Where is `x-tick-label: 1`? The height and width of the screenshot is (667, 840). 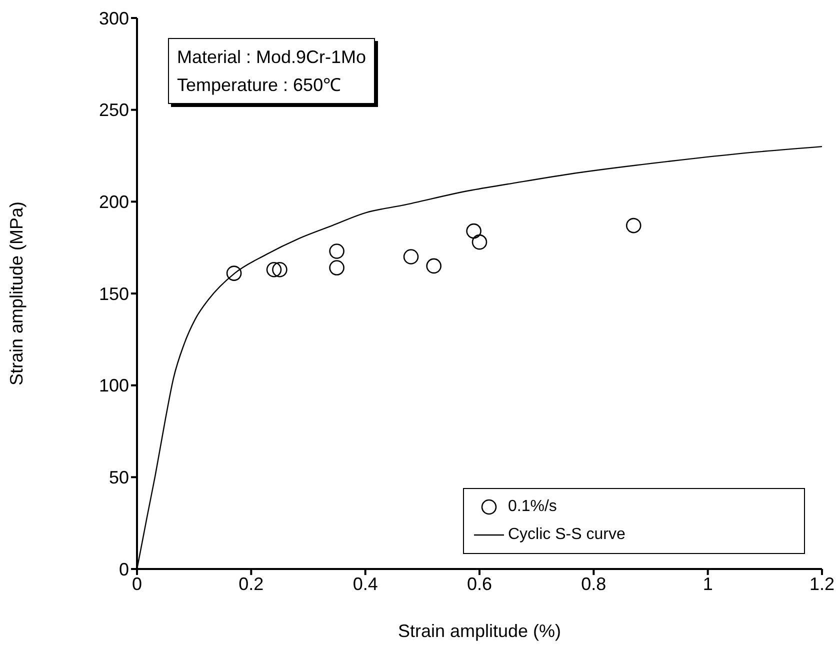 x-tick-label: 1 is located at coordinates (707, 584).